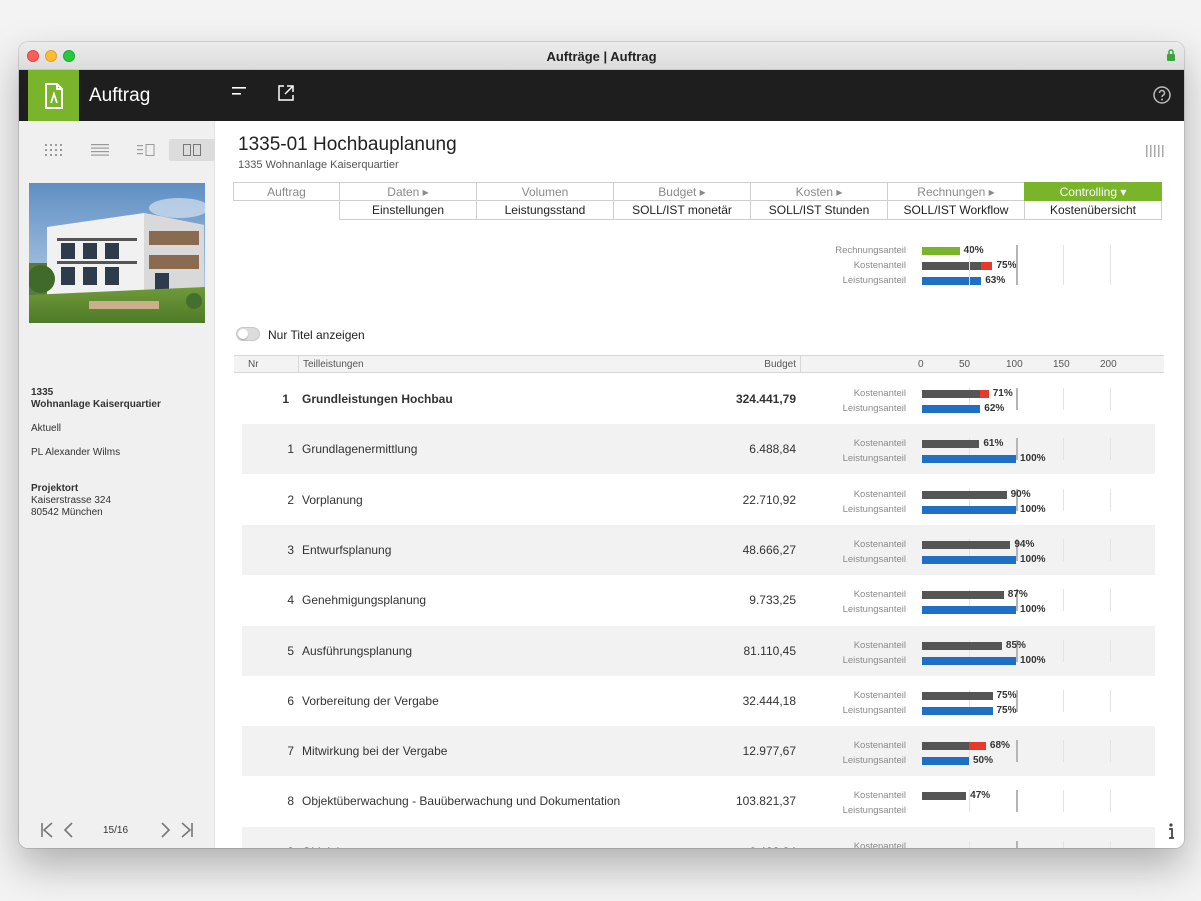  What do you see at coordinates (769, 499) in the screenshot?
I see `row-budget: 22.710,92` at bounding box center [769, 499].